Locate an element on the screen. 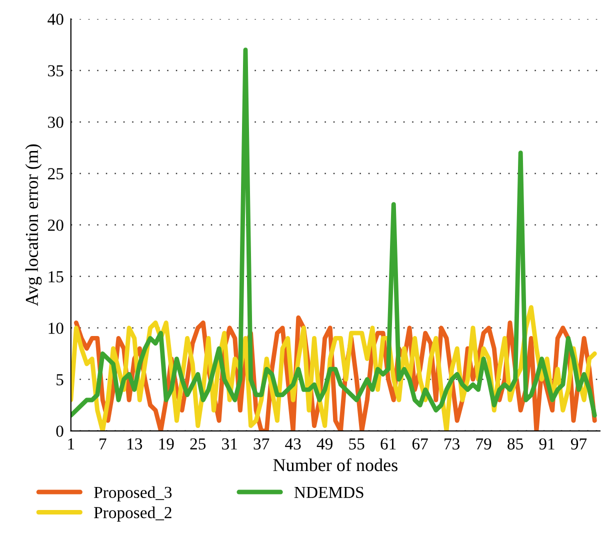 The height and width of the screenshot is (542, 606). y-tick-label: 35 is located at coordinates (56, 70).